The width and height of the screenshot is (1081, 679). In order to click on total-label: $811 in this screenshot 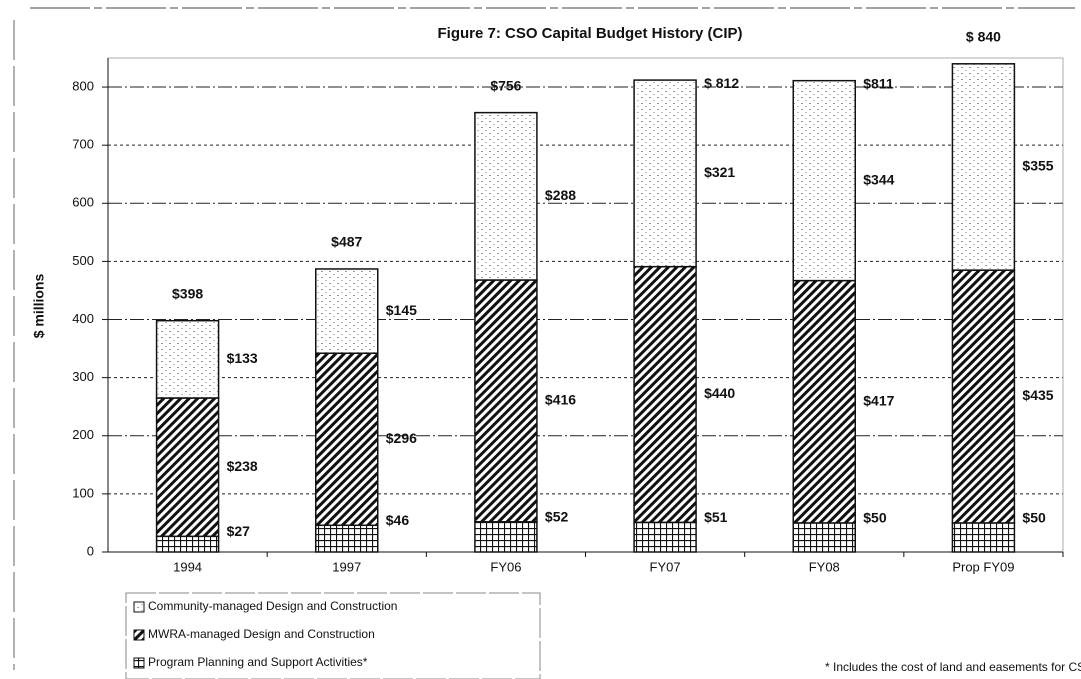, I will do `click(878, 83)`.